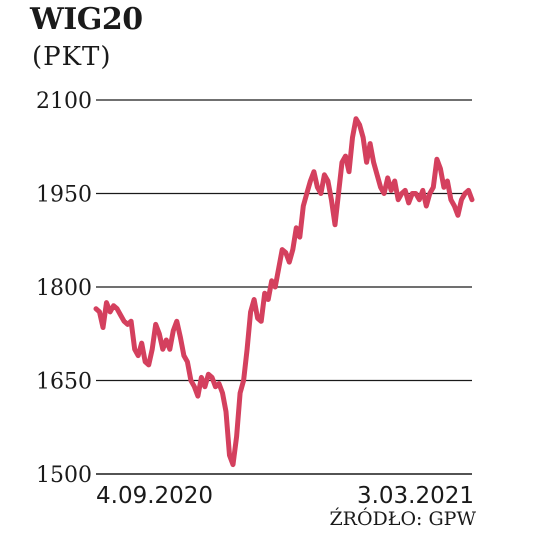 This screenshot has height=542, width=536. What do you see at coordinates (402, 519) in the screenshot?
I see `source-note: ŹRÓDŁO: GPW` at bounding box center [402, 519].